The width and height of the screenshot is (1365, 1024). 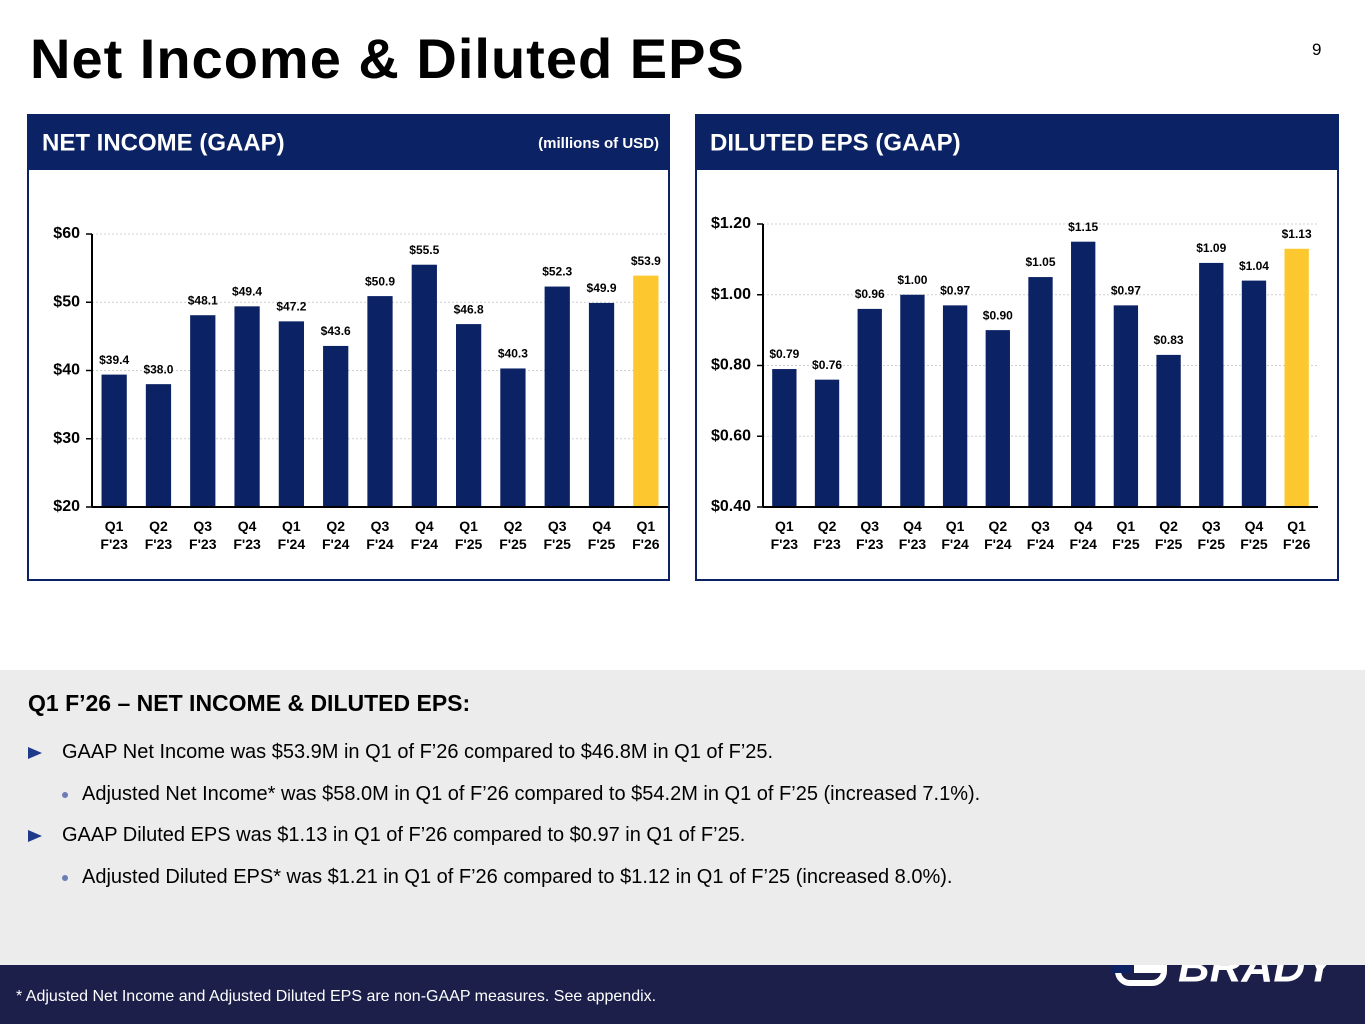 I want to click on summary-heading: Q1 F’26 – NET INCOME & DILUTED EPS:, so click(x=249, y=703).